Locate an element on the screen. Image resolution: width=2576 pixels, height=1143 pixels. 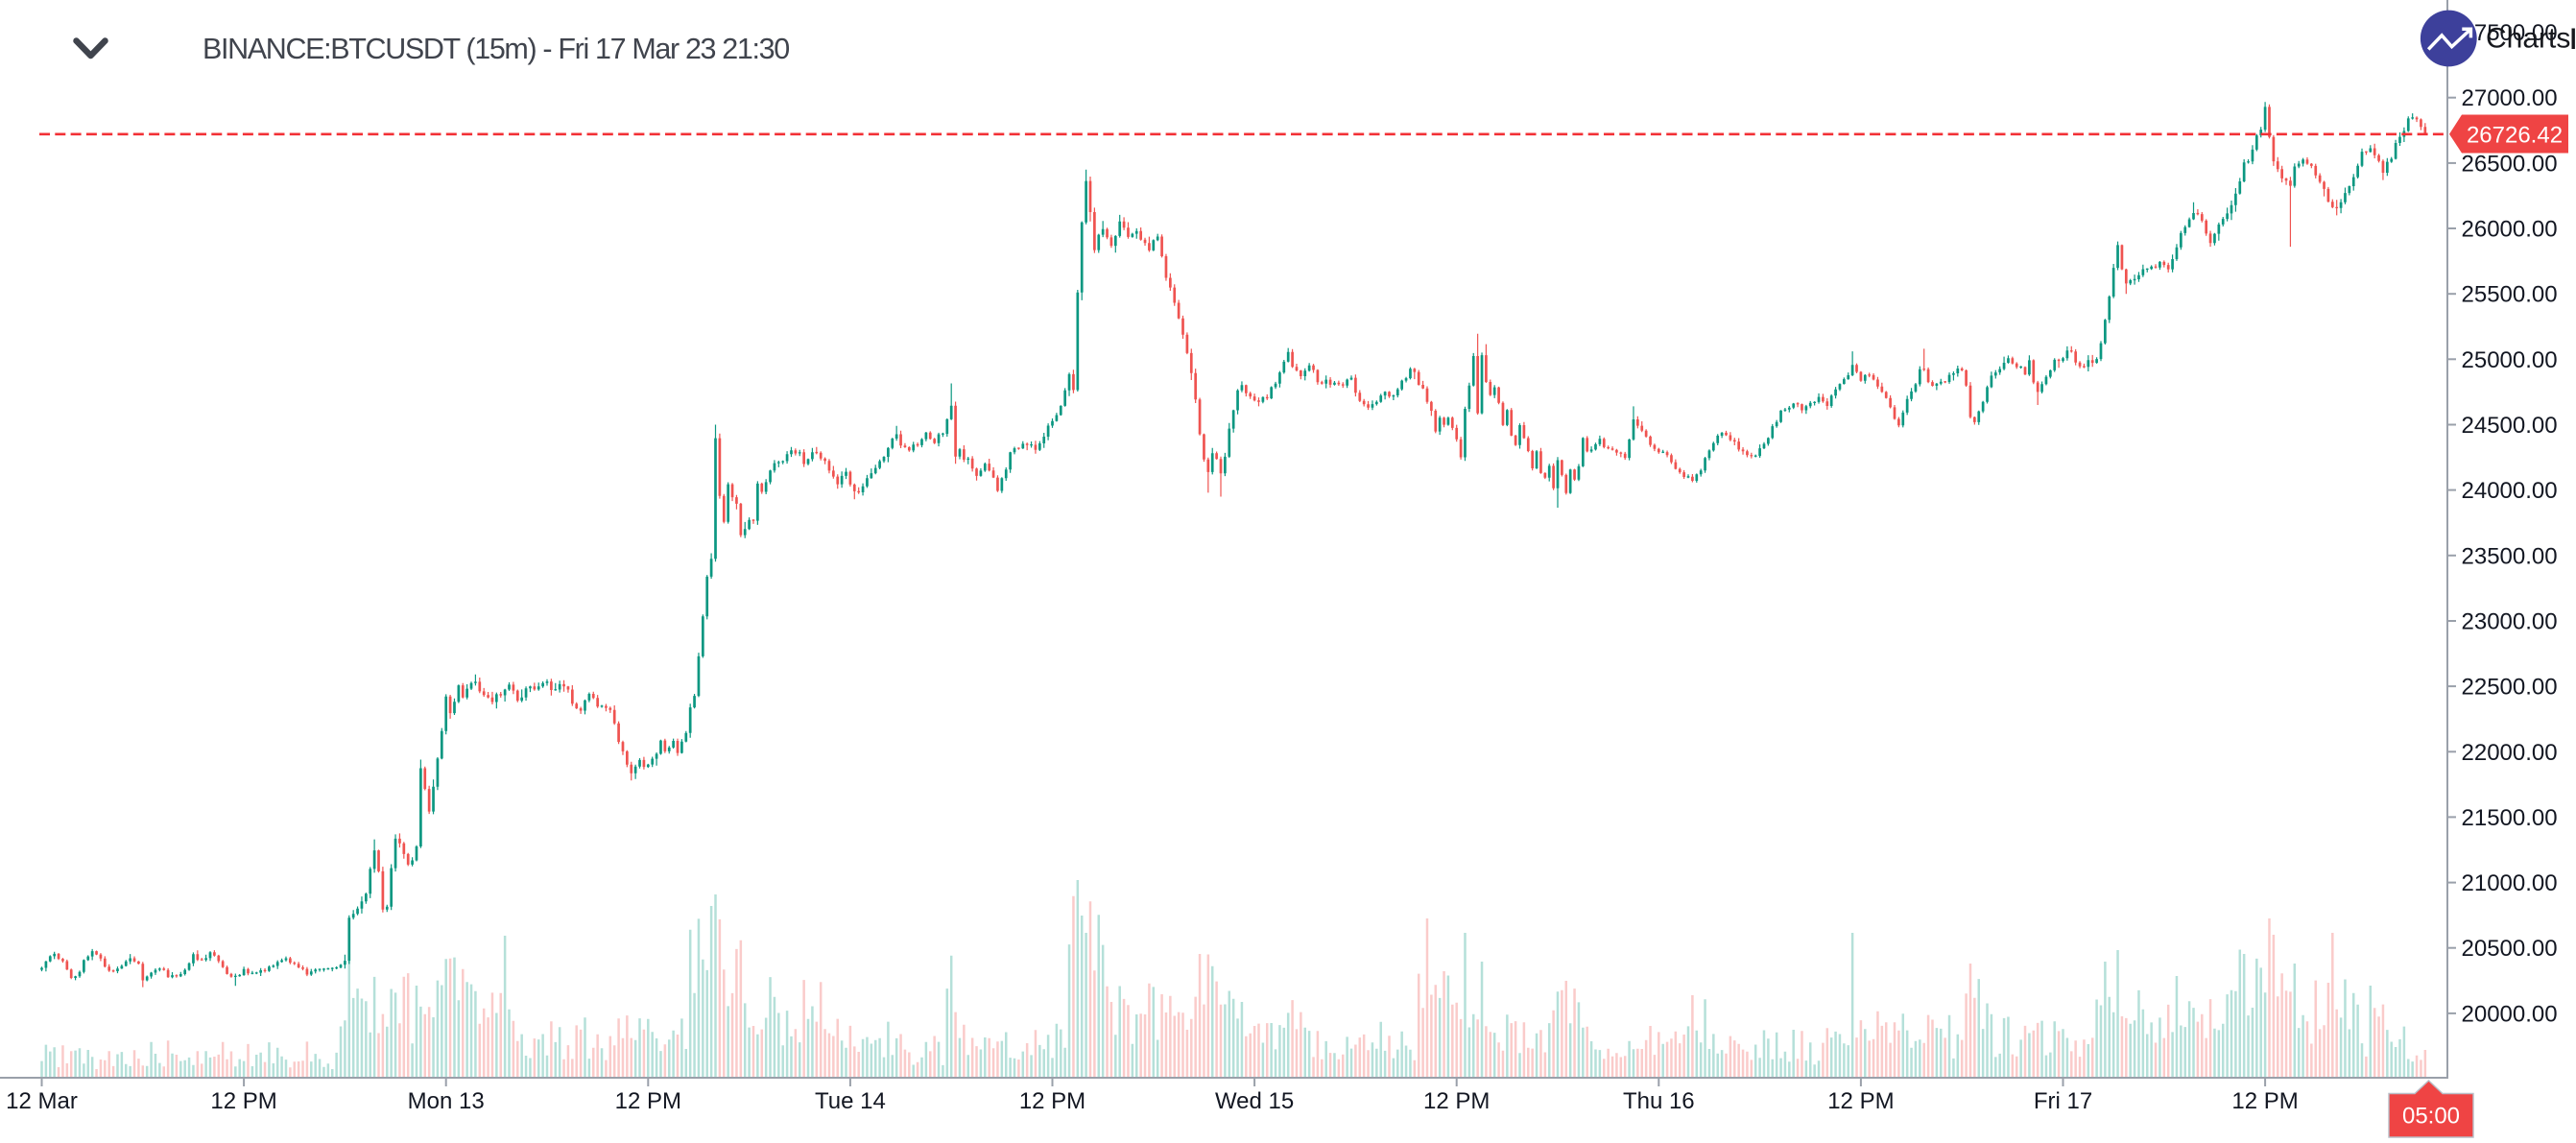
svg-text: 21000.00 is located at coordinates (2510, 883).